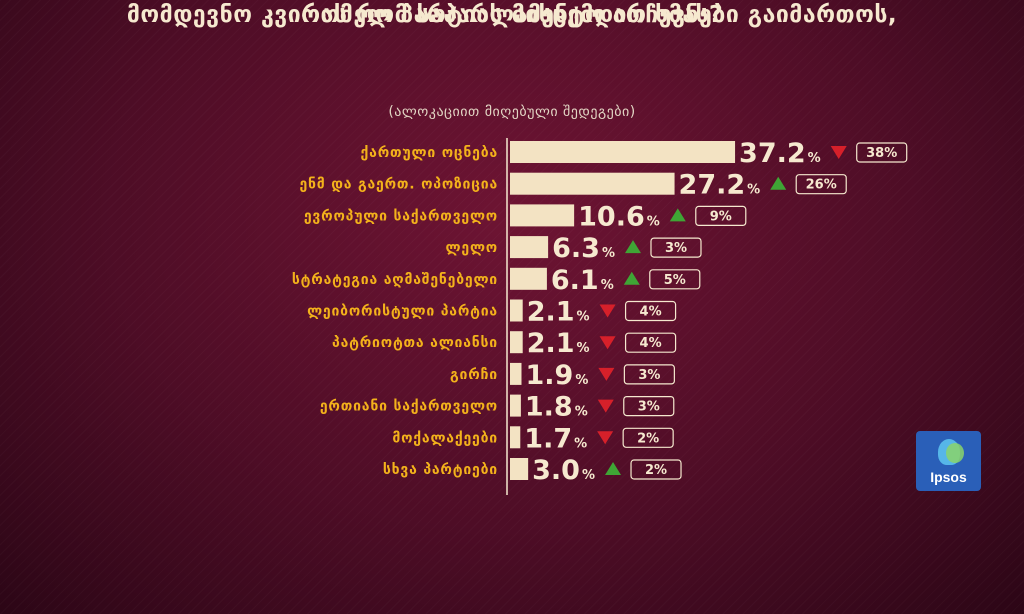 Image resolution: width=1024 pixels, height=614 pixels. I want to click on value-label: 6.1, so click(575, 280).